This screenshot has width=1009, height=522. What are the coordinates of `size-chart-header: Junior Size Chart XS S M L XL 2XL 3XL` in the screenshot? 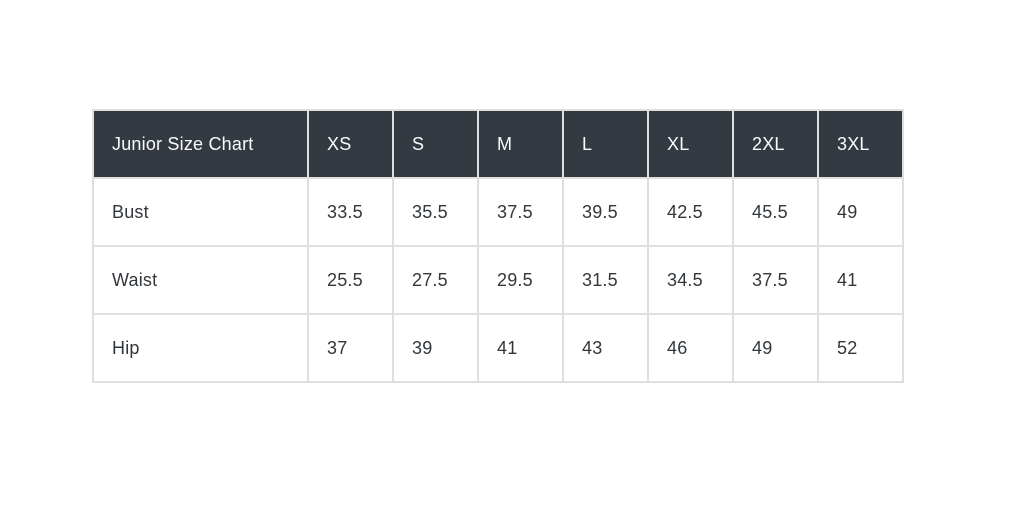 It's located at (498, 144).